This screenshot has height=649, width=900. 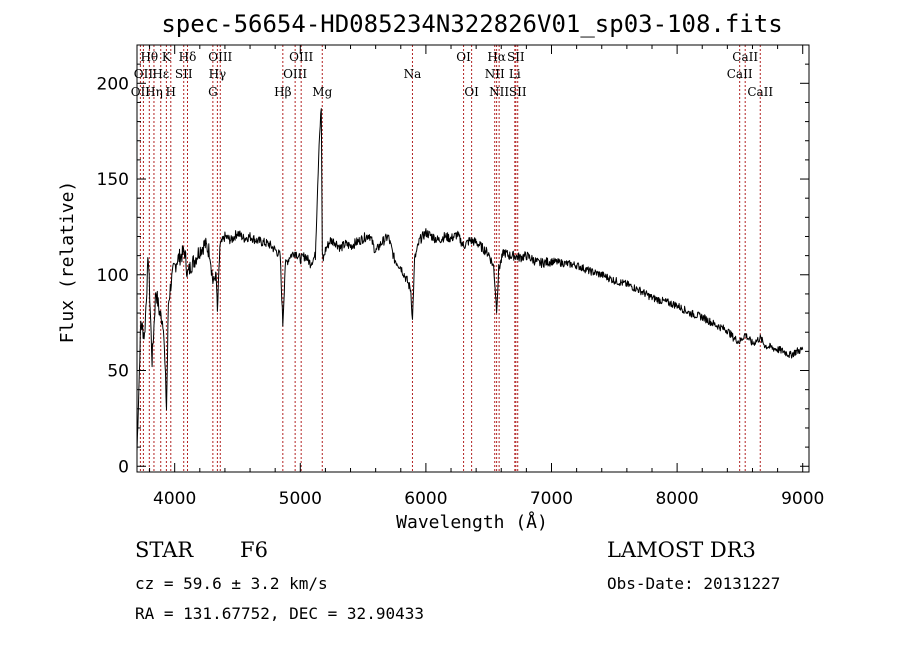 What do you see at coordinates (694, 583) in the screenshot?
I see `observation-date: Obs-Date: 20131227` at bounding box center [694, 583].